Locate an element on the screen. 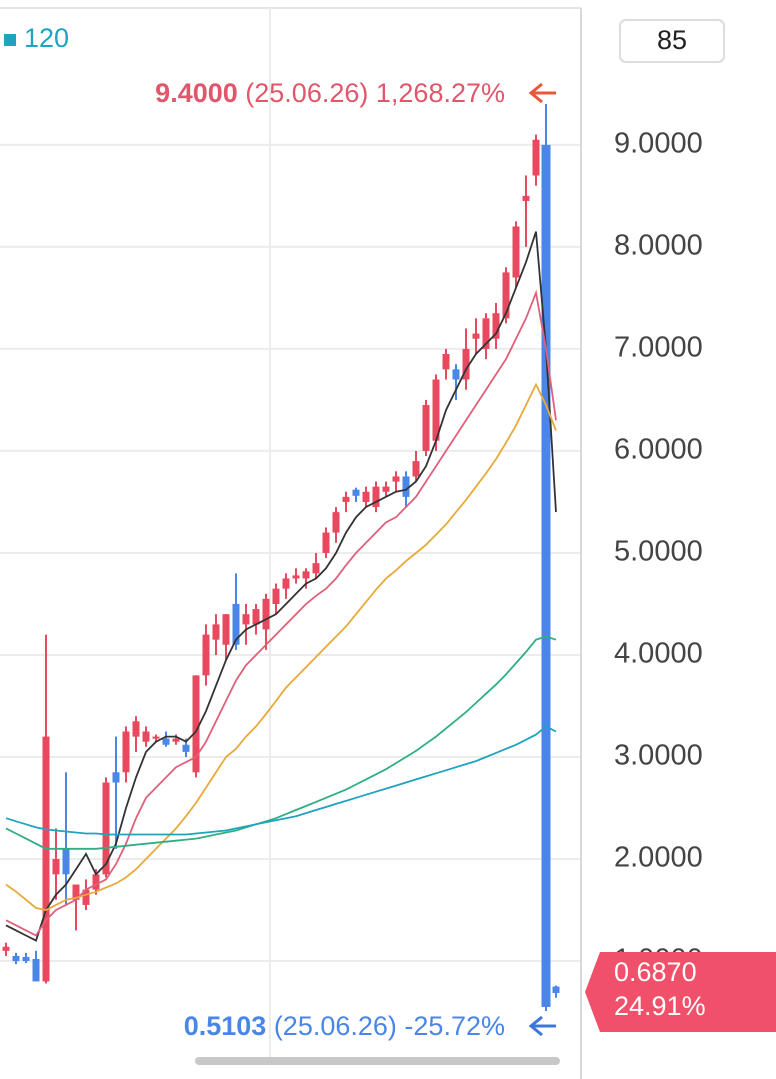 The width and height of the screenshot is (776, 1079). legend-swatch is located at coordinates (10, 40).